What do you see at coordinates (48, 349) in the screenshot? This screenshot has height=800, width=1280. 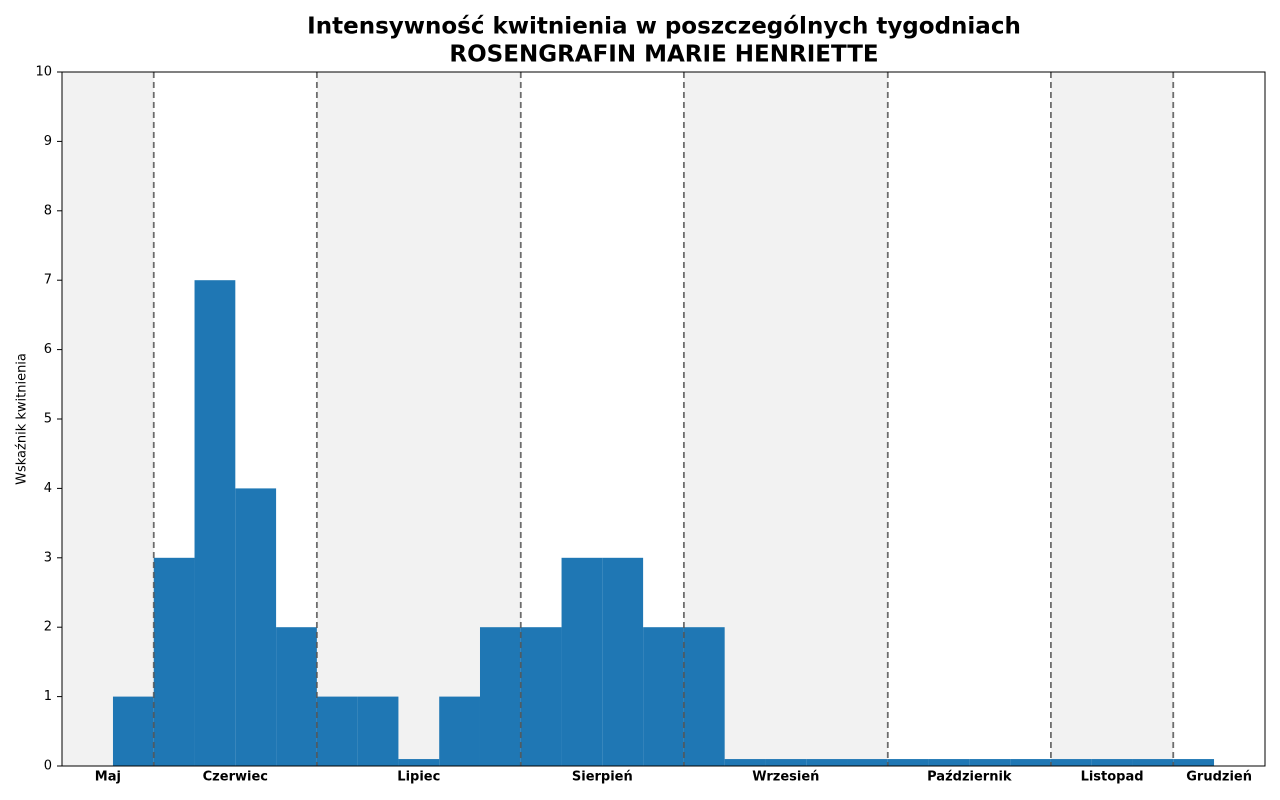 I see `y-tick-label: 6` at bounding box center [48, 349].